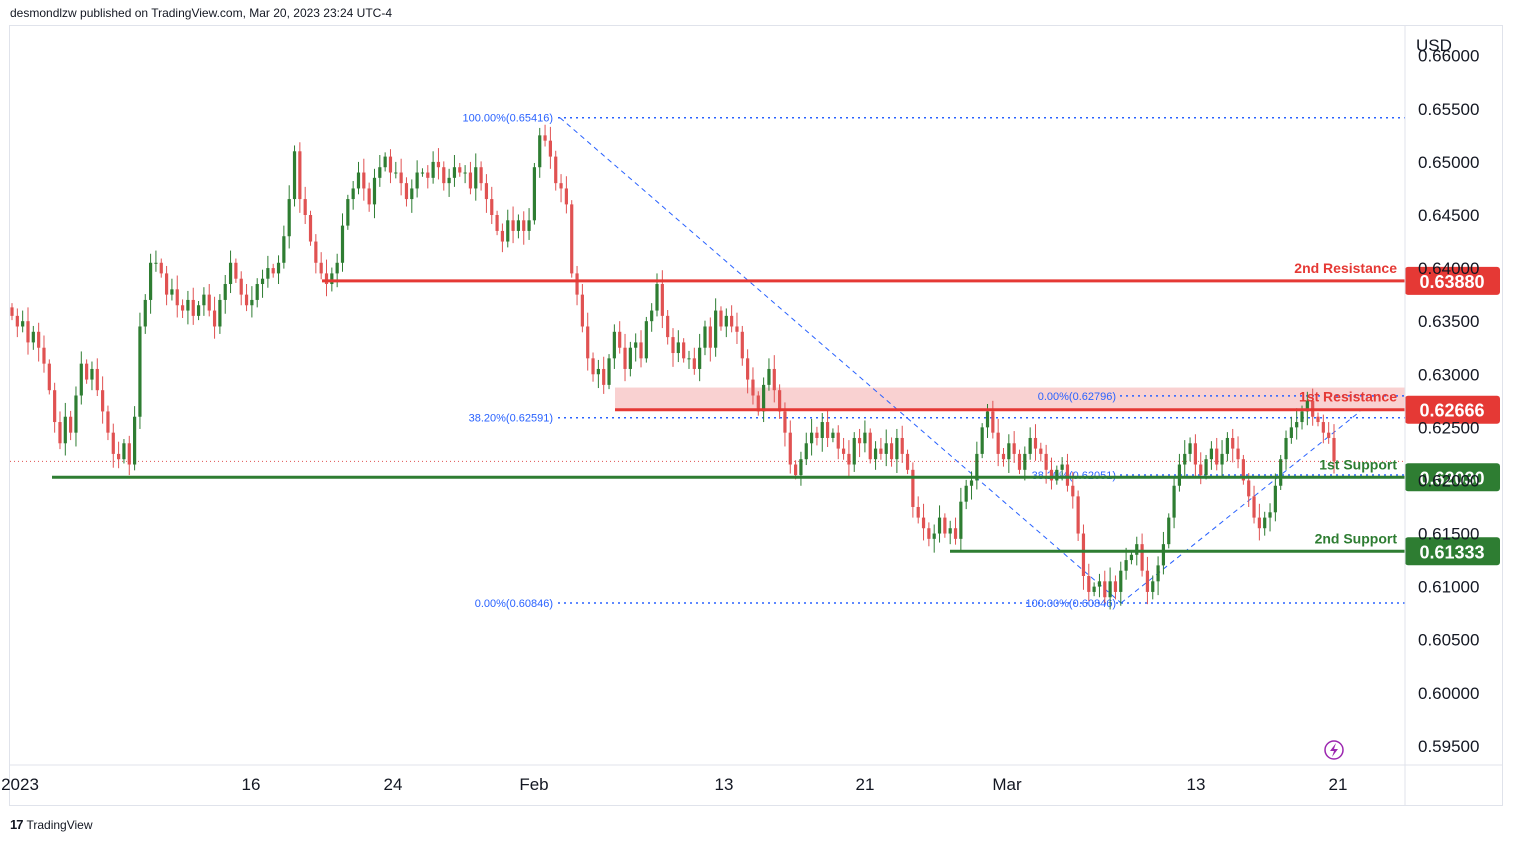  Describe the element at coordinates (865, 784) in the screenshot. I see `x-tick-label: 21` at that location.